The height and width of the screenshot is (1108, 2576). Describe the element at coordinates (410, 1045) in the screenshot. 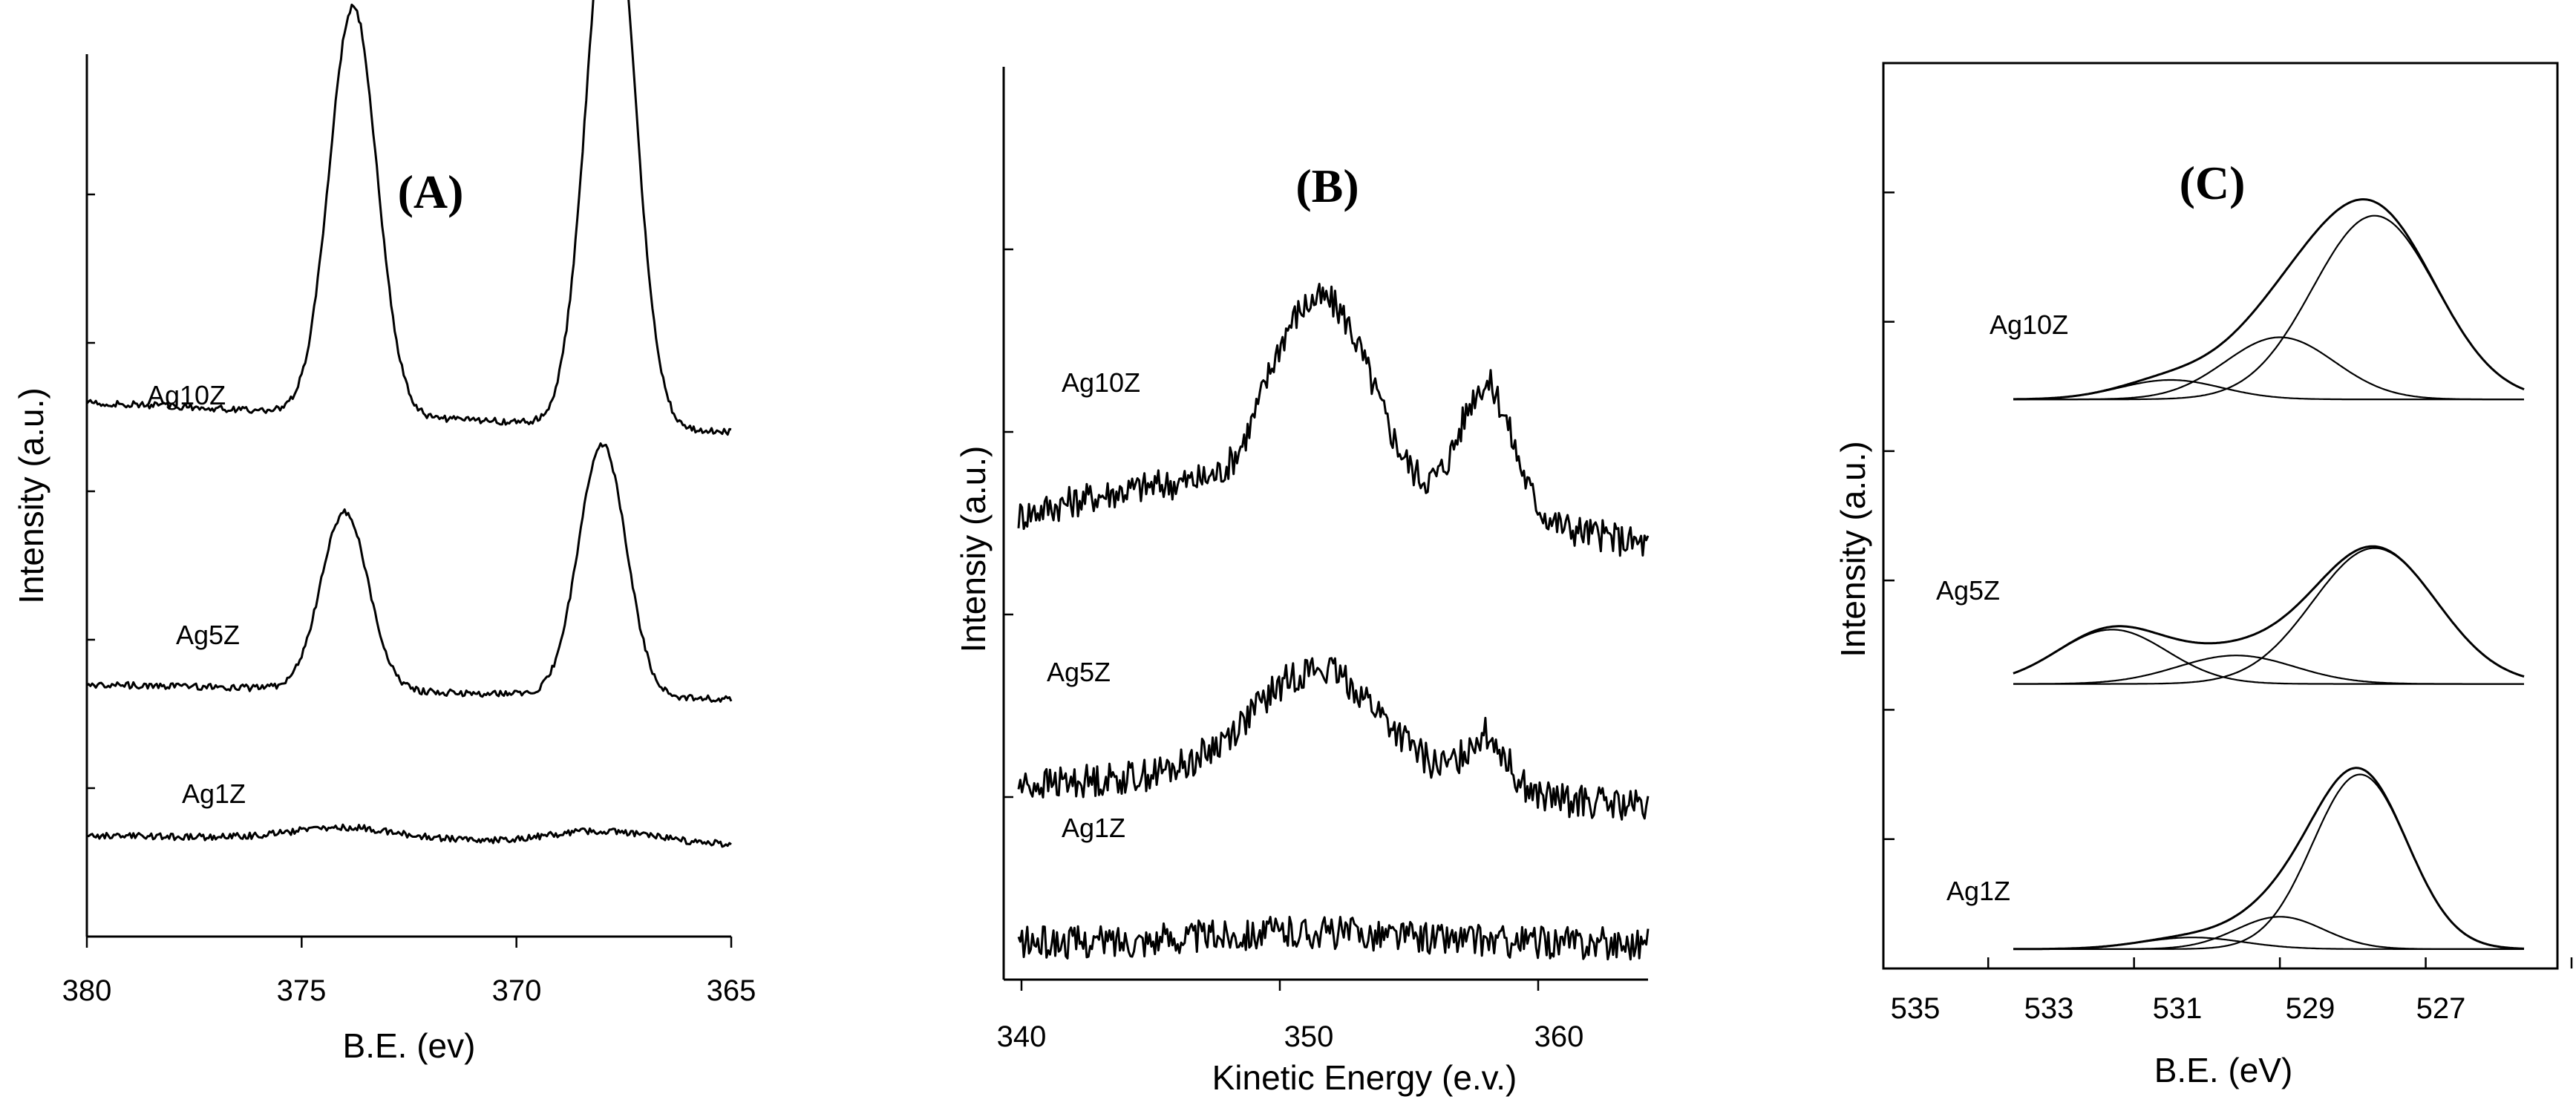

I see `panel-a-x-label: B.E. (ev)` at that location.